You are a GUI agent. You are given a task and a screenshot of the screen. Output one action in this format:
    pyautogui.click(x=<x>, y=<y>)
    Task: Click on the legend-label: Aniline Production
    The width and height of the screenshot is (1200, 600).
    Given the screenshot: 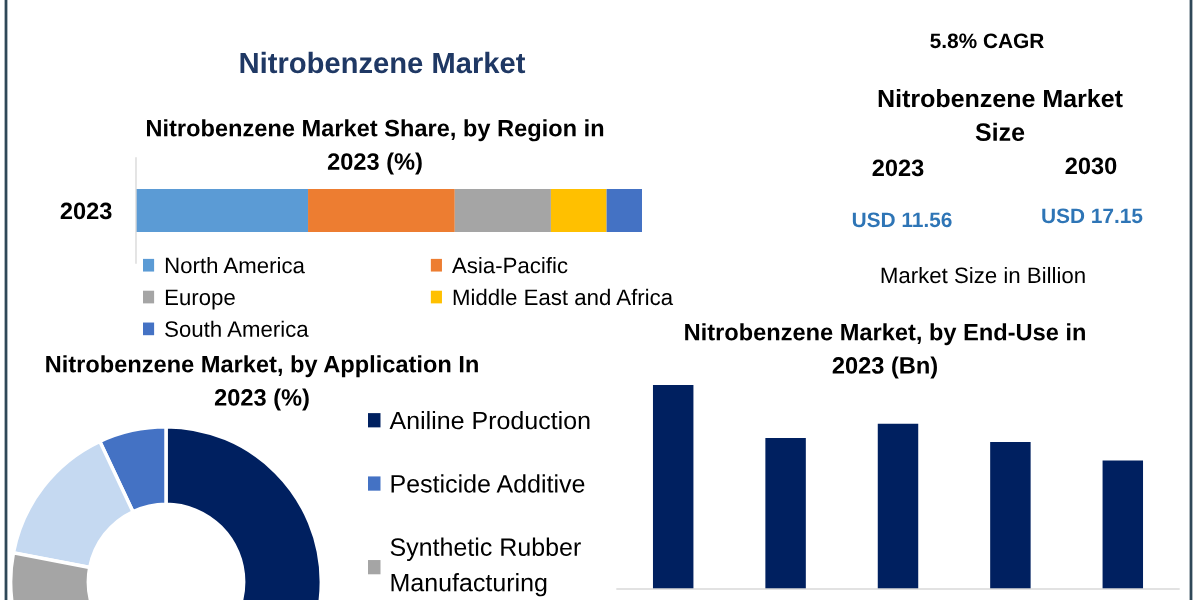 What is the action you would take?
    pyautogui.click(x=489, y=420)
    